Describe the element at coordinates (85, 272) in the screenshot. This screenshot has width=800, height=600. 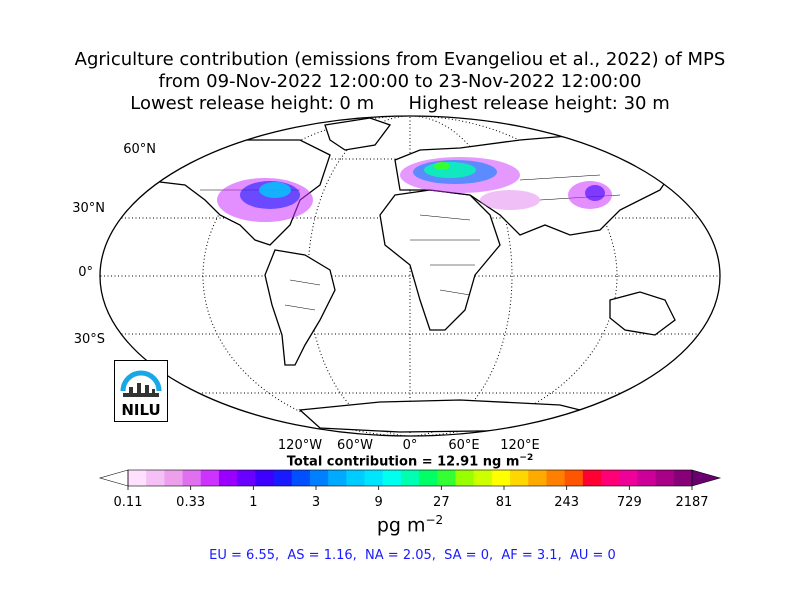
I see `lat-label-0: 0°` at that location.